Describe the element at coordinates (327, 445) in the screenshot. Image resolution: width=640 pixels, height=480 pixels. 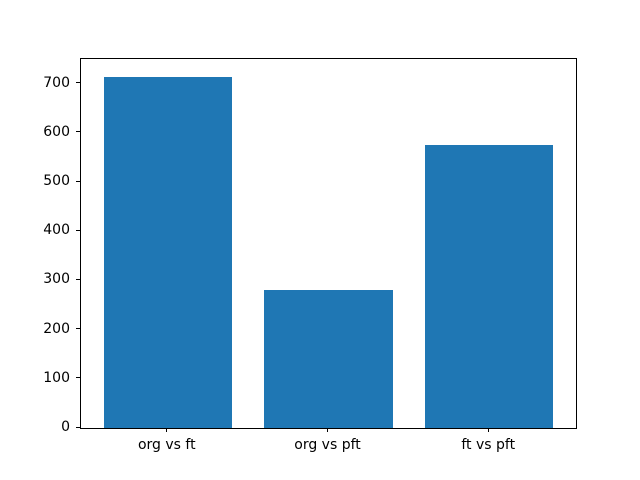
I see `x-tick-label: org vs pft` at that location.